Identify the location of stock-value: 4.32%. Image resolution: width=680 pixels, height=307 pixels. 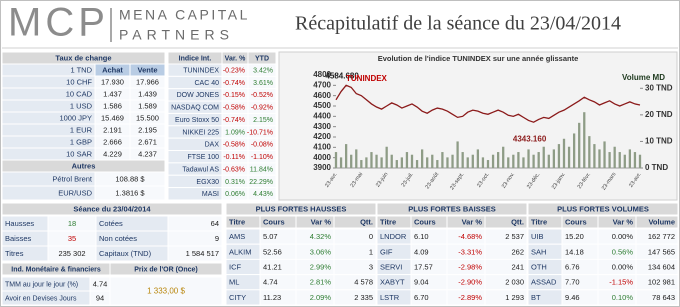
(321, 236).